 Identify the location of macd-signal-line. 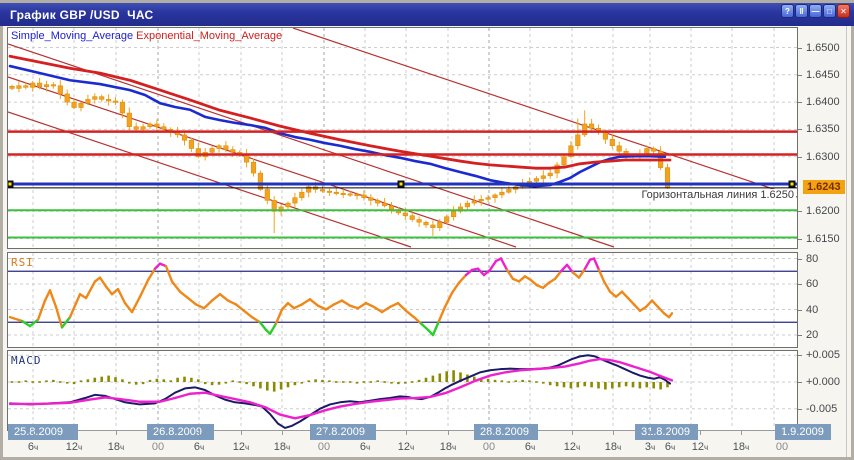
(341, 388).